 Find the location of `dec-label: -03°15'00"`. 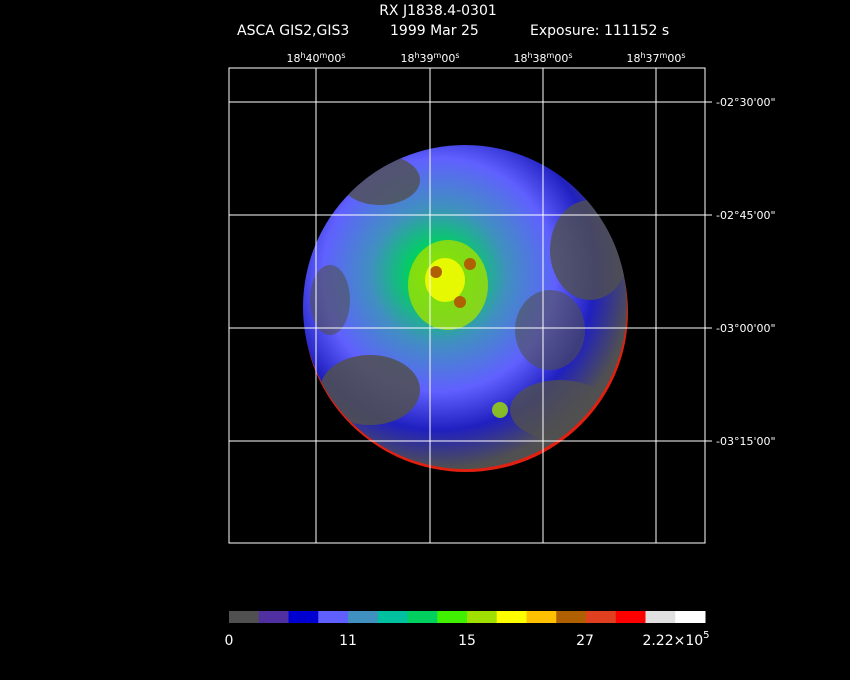

dec-label: -03°15'00" is located at coordinates (746, 441).